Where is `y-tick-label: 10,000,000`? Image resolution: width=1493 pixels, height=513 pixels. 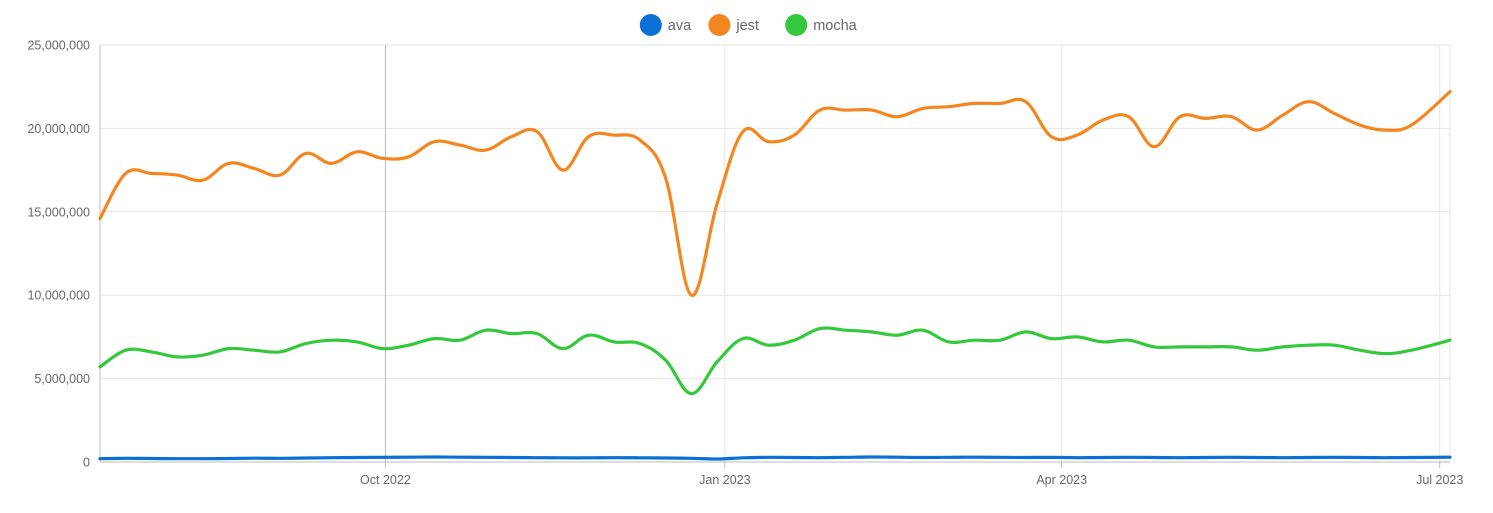
y-tick-label: 10,000,000 is located at coordinates (58, 296).